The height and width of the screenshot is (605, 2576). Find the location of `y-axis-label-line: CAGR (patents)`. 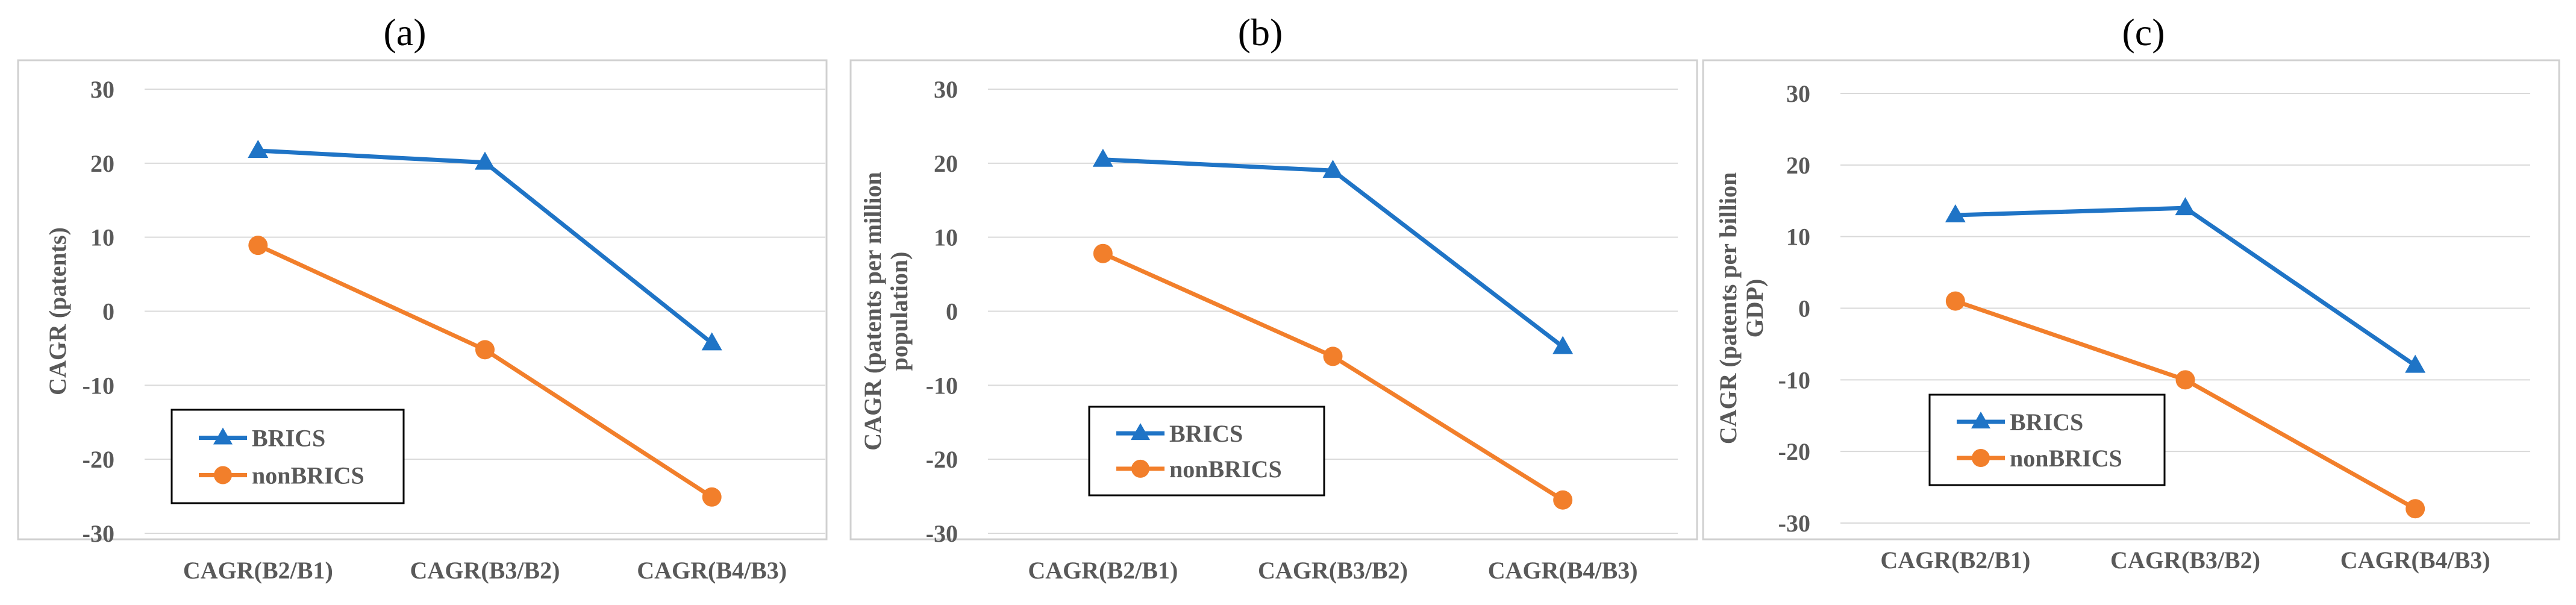

y-axis-label-line: CAGR (patents) is located at coordinates (58, 311).